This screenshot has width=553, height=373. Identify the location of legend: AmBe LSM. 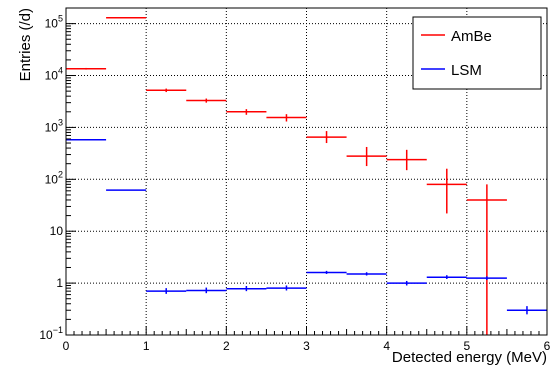
(477, 53).